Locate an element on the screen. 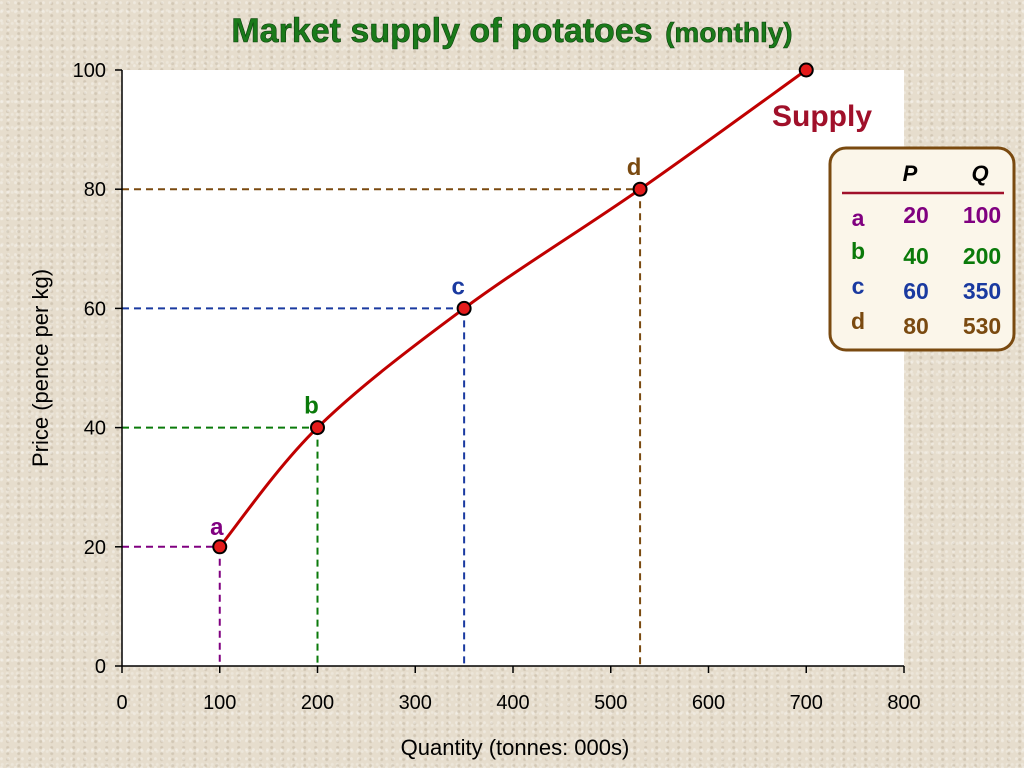 Image resolution: width=1024 pixels, height=768 pixels. x-ticks: 0 100 200 300 400 500 600 700 800 is located at coordinates (518, 690).